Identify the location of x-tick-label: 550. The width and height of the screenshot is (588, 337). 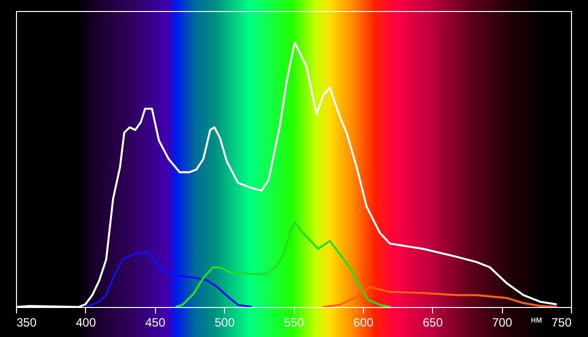
(294, 323).